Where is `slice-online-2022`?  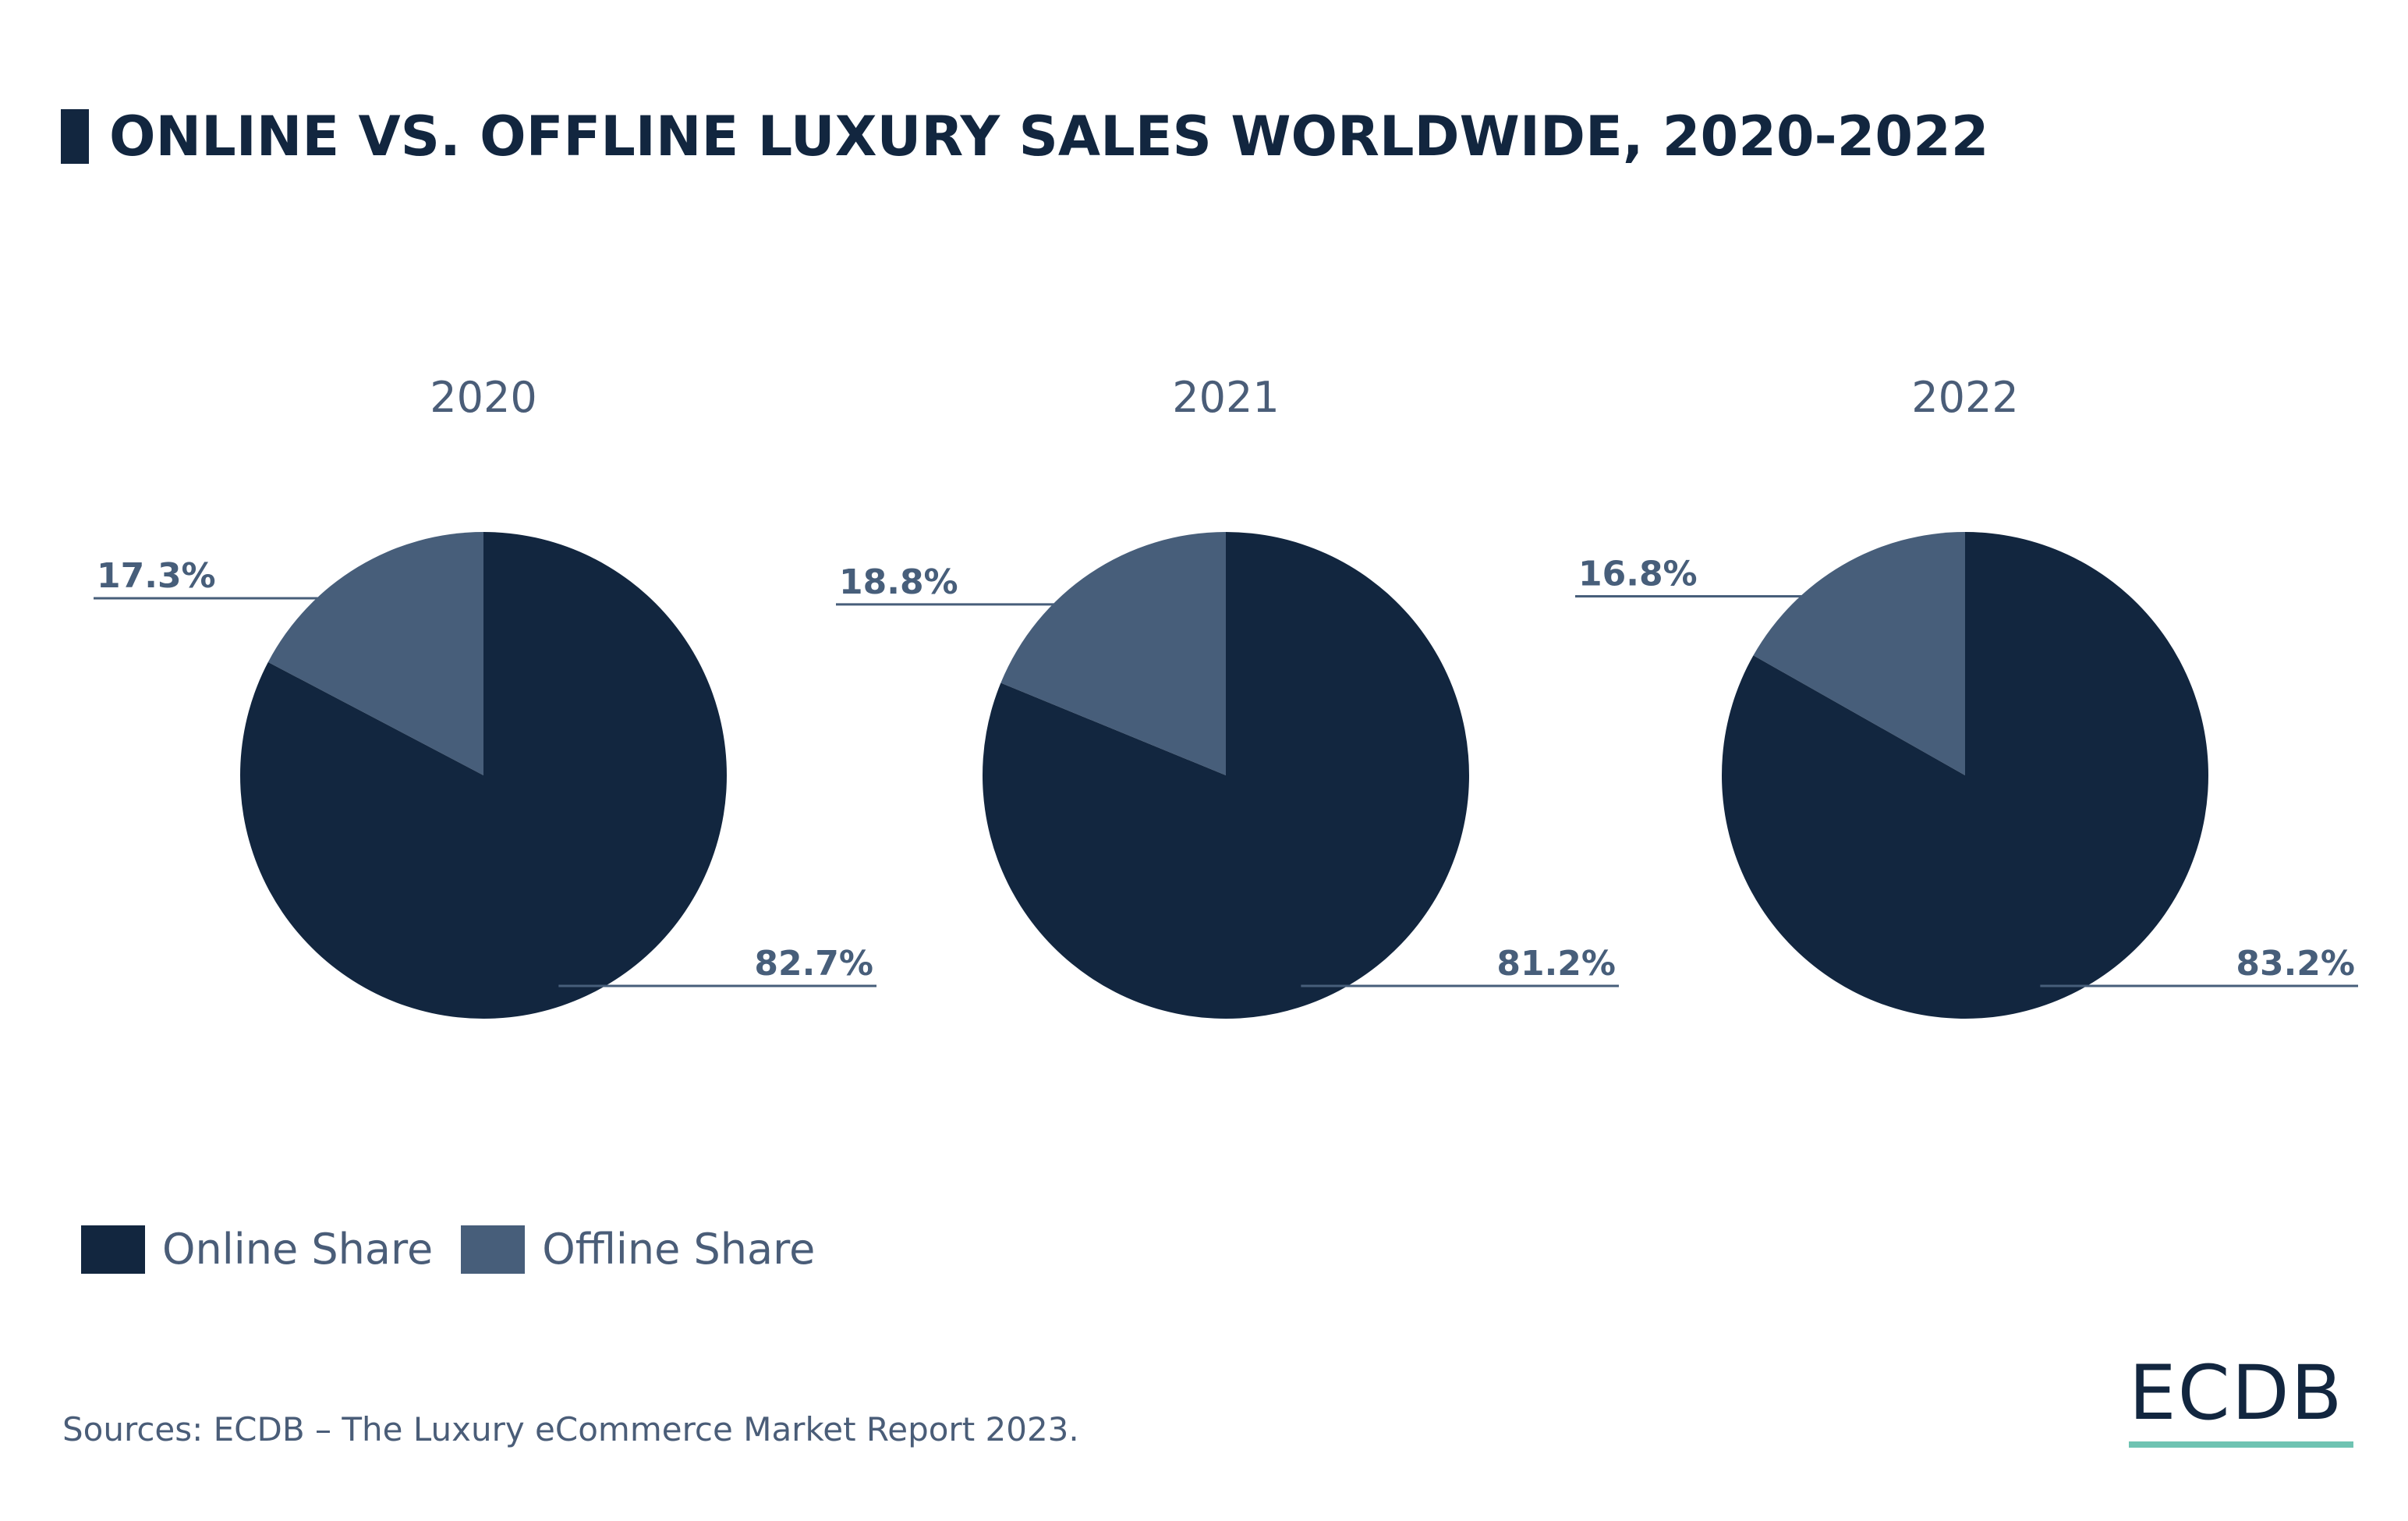
slice-online-2022 is located at coordinates (1965, 776).